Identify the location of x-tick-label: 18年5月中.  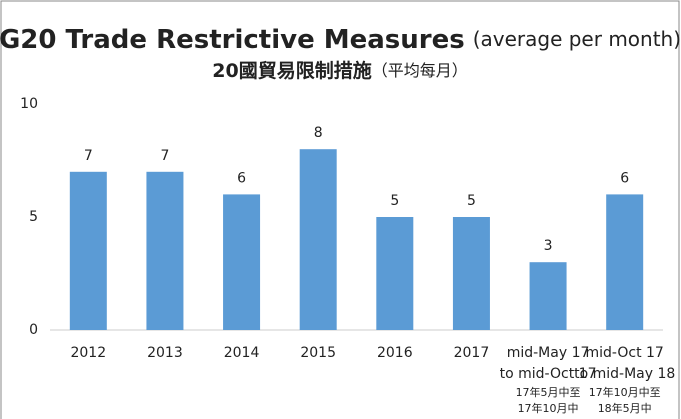
(625, 408).